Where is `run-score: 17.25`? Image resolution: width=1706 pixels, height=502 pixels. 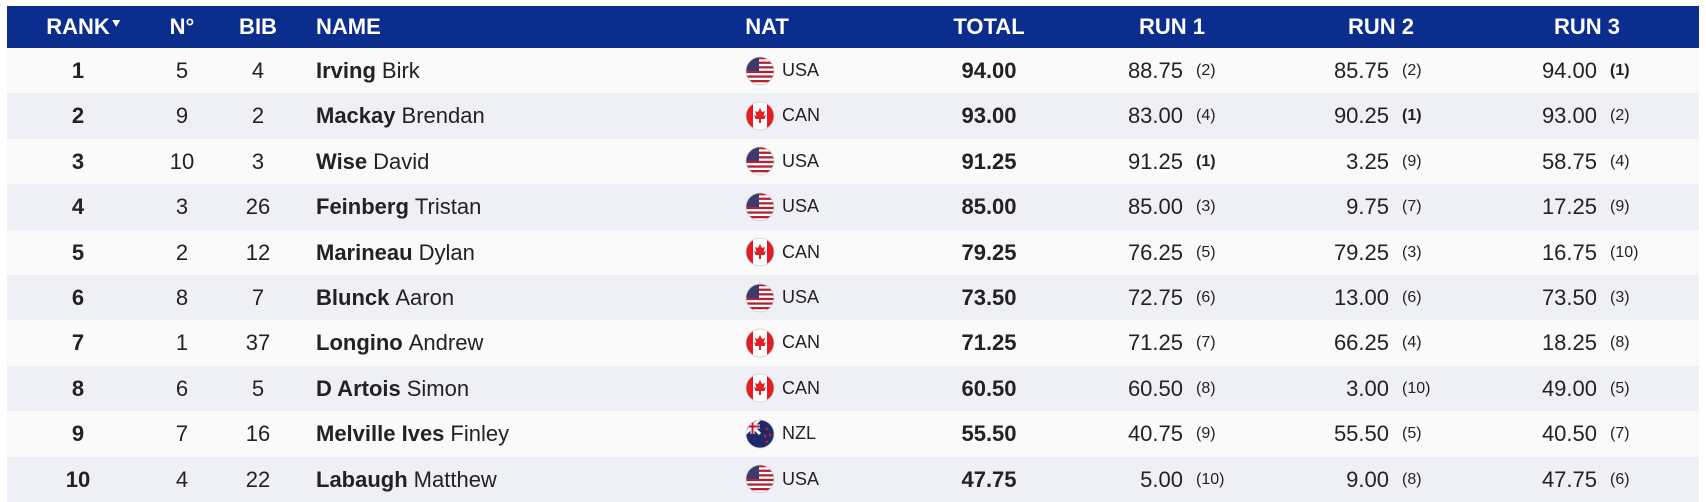
run-score: 17.25 is located at coordinates (1569, 207).